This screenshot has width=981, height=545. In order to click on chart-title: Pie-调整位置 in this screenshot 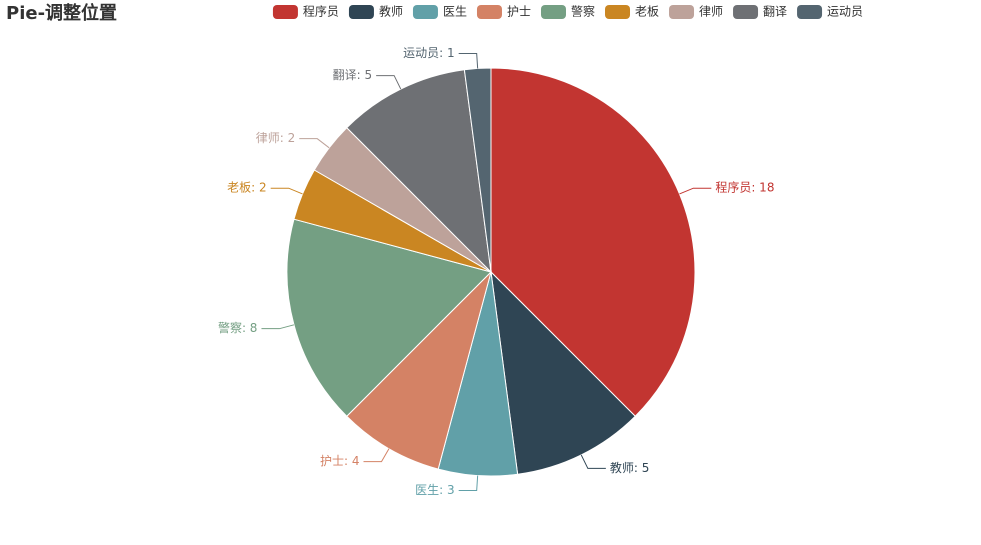, I will do `click(61, 13)`.